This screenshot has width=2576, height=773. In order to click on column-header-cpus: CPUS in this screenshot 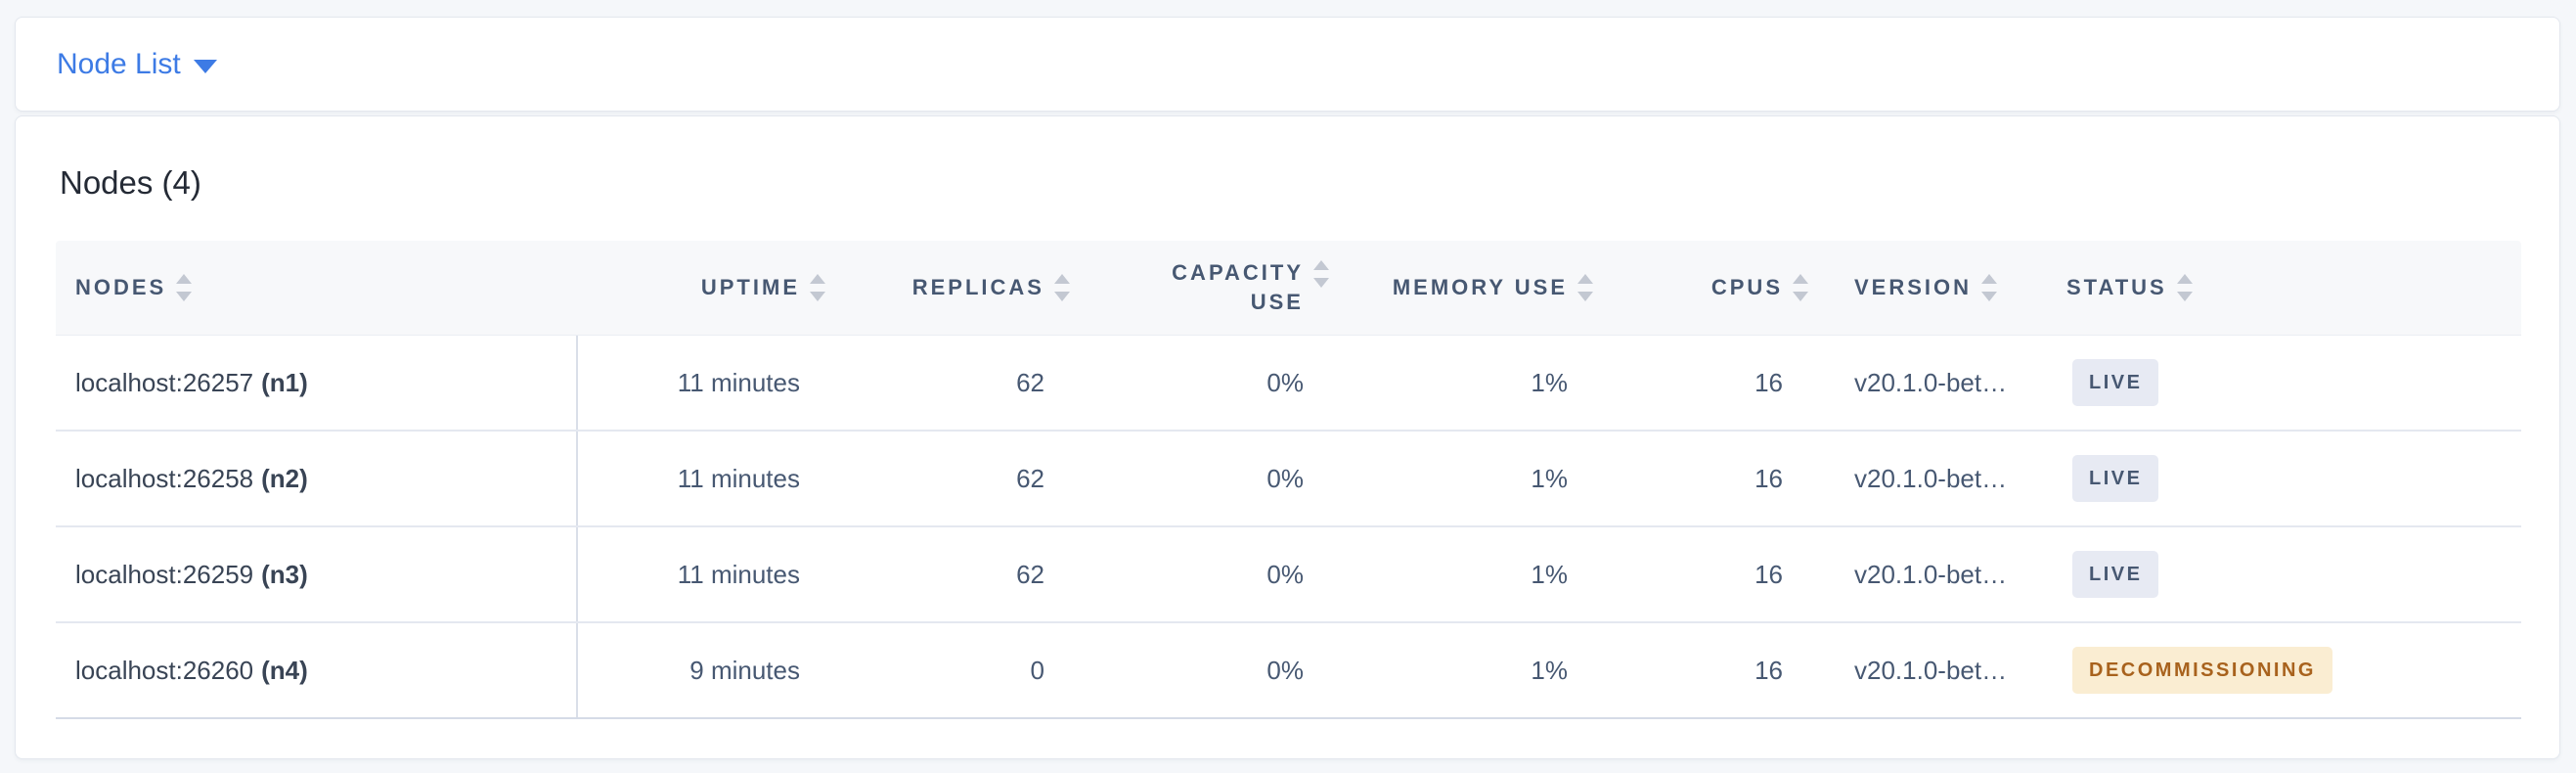, I will do `click(1712, 288)`.